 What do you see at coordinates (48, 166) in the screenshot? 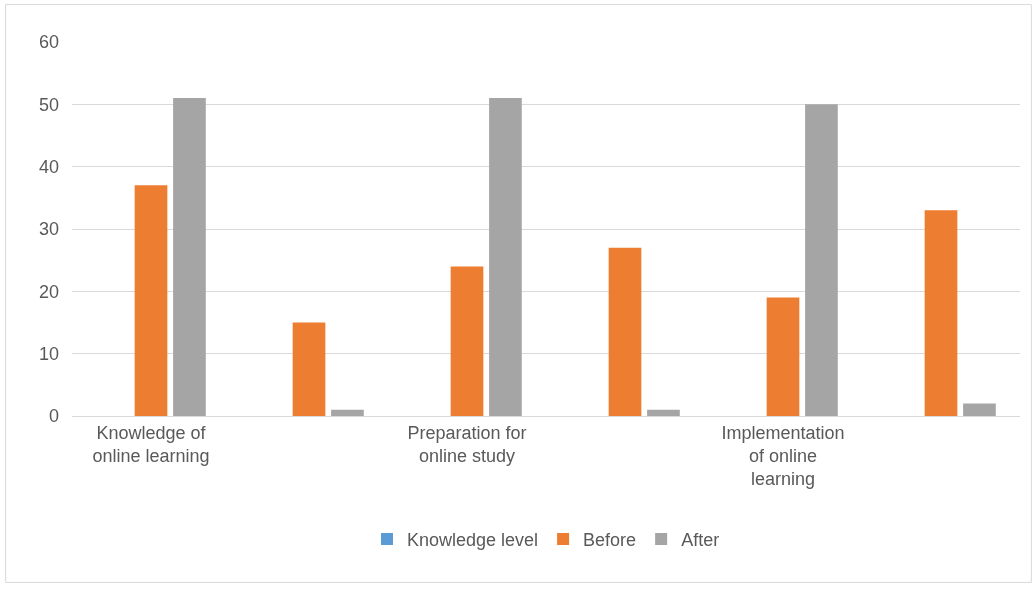
I see `y-tick-label: 40` at bounding box center [48, 166].